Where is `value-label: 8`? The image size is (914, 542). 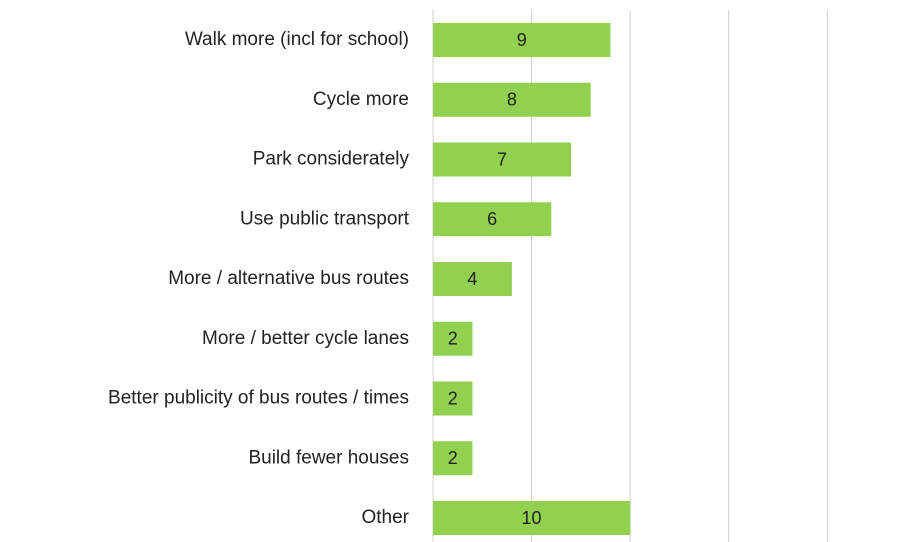 value-label: 8 is located at coordinates (512, 100).